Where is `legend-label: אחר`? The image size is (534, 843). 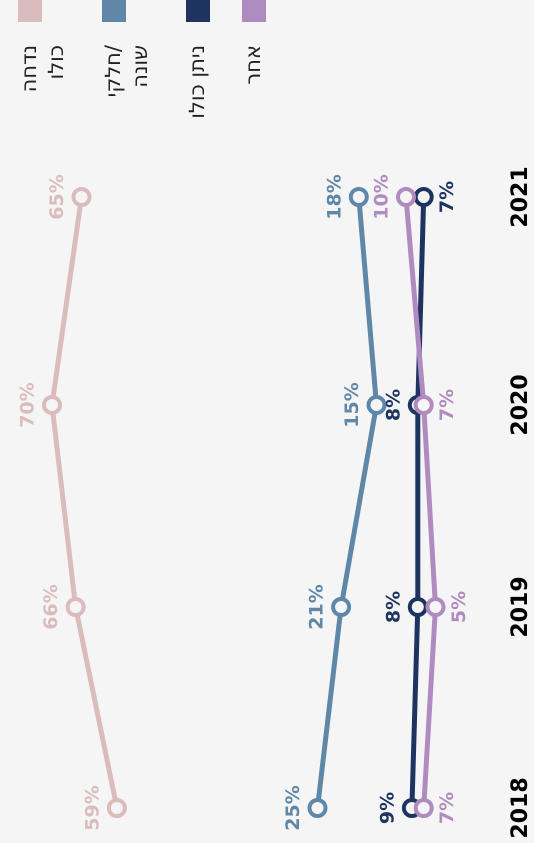 legend-label: אחר is located at coordinates (253, 65).